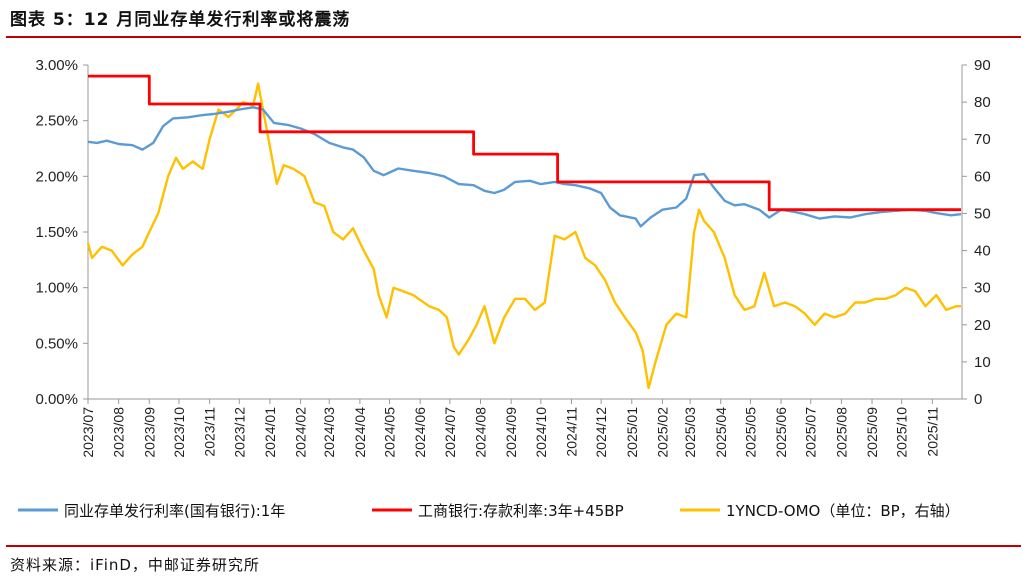  Describe the element at coordinates (239, 432) in the screenshot. I see `x-tick-label: 2023/12` at that location.